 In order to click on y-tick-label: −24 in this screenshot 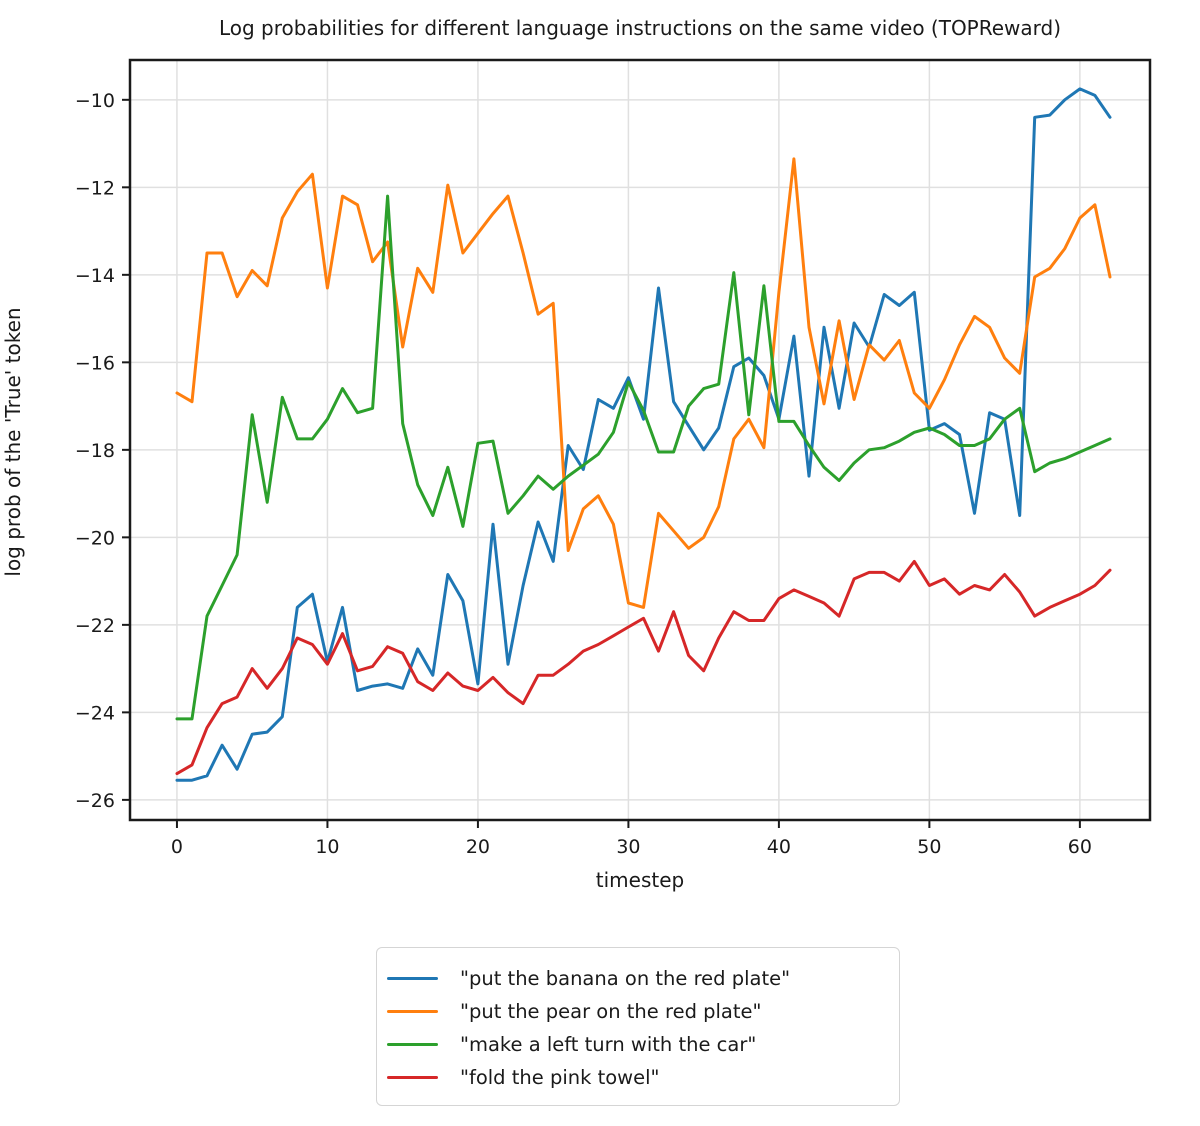, I will do `click(95, 713)`.